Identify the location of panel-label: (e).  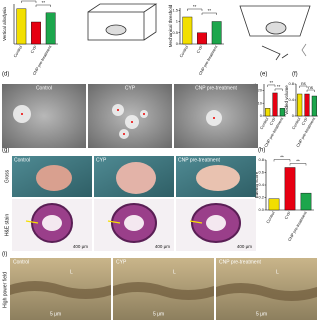
(263, 75).